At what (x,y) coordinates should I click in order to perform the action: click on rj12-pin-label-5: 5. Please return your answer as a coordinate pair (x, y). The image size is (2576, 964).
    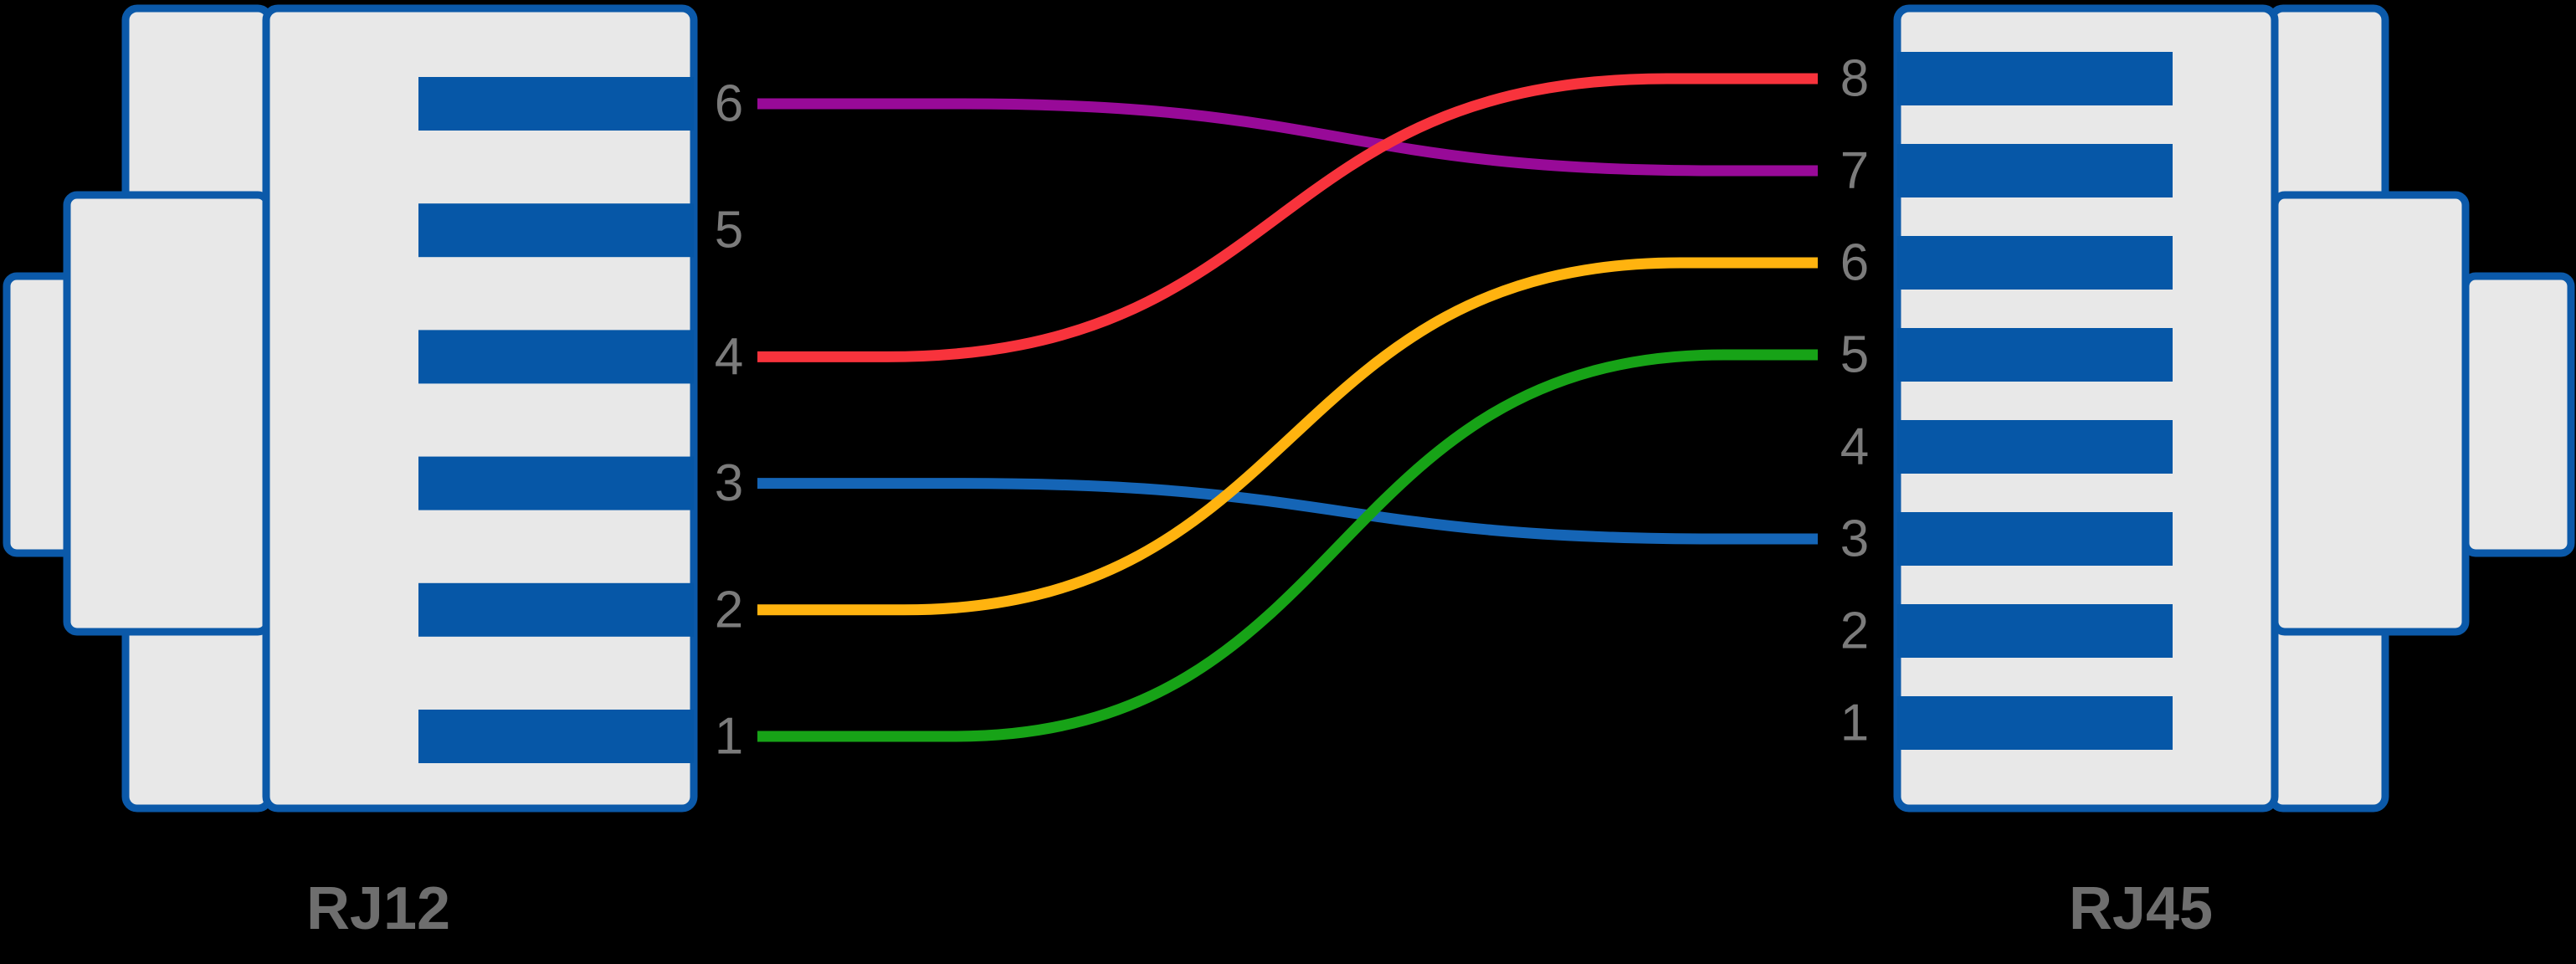
    Looking at the image, I should click on (729, 230).